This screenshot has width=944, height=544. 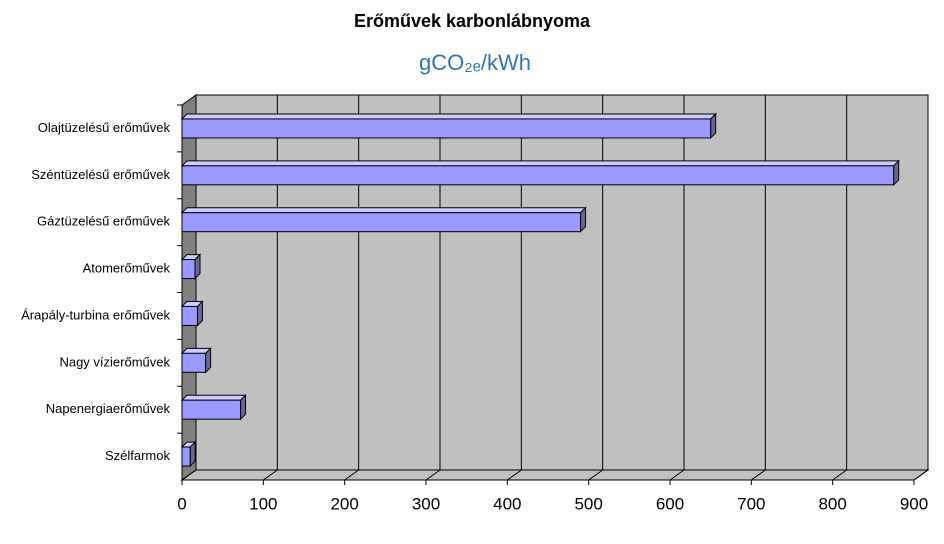 What do you see at coordinates (670, 503) in the screenshot?
I see `x-tick-label: 600` at bounding box center [670, 503].